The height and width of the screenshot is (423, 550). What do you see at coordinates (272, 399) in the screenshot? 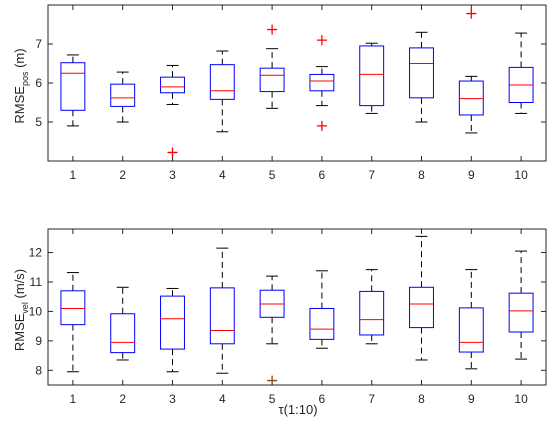
I see `vel-xtick-label: 5` at bounding box center [272, 399].